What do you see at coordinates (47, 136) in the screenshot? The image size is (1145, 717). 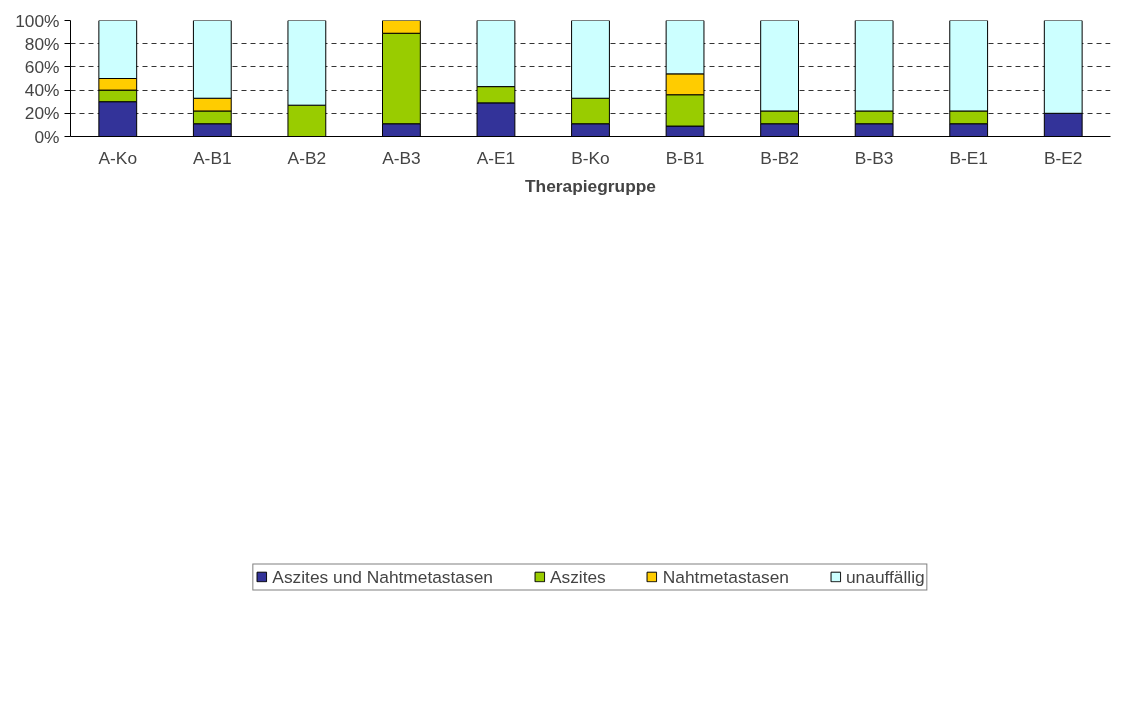 I see `y-tick-label: 0%` at bounding box center [47, 136].